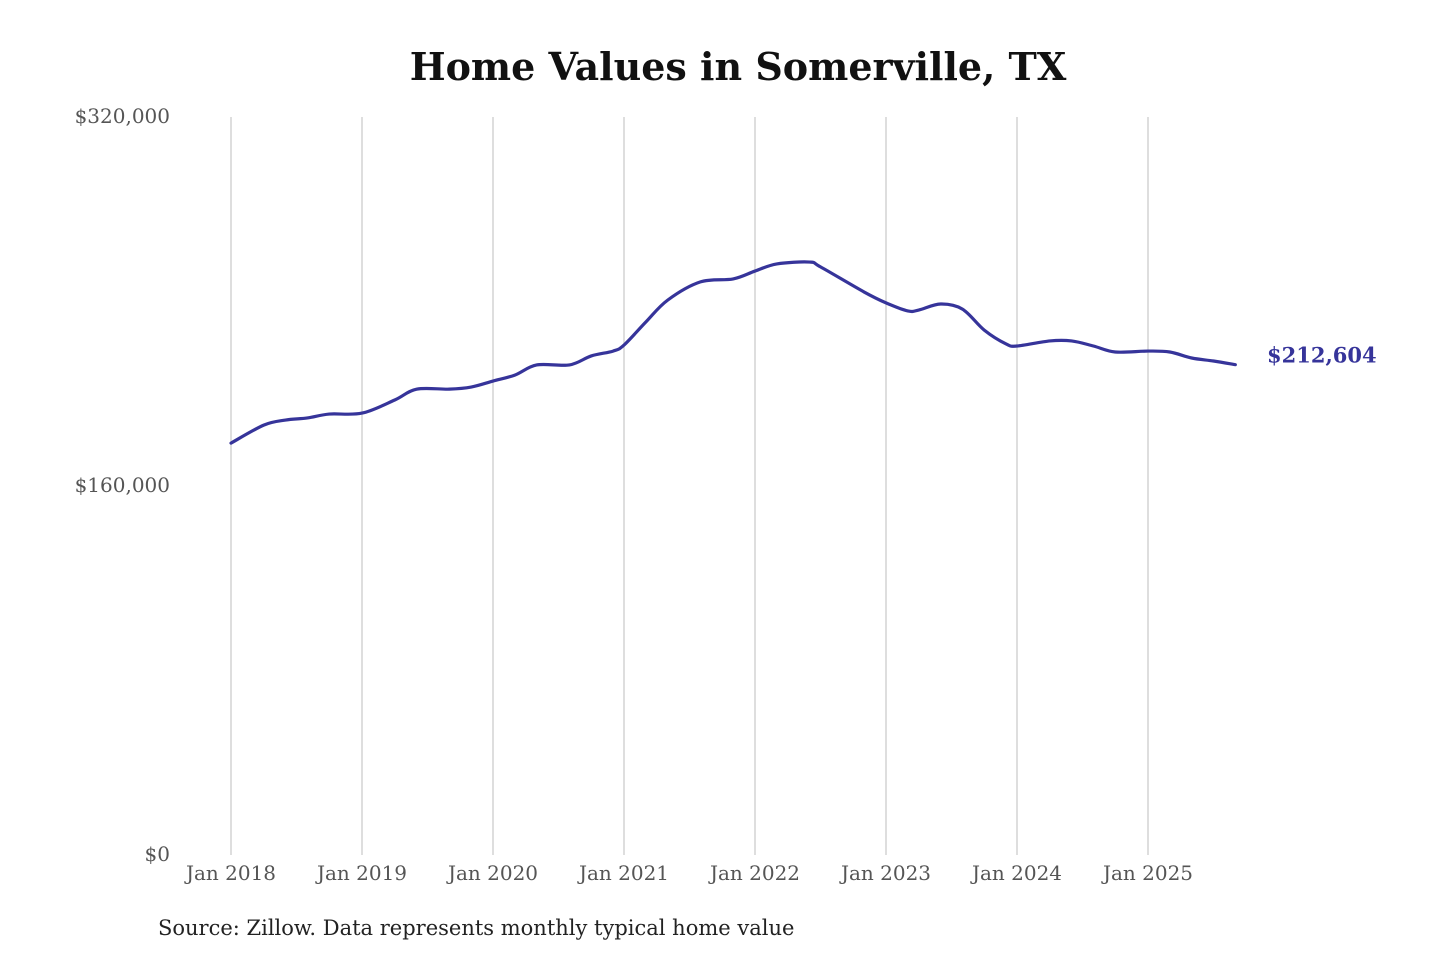  Describe the element at coordinates (361, 873) in the screenshot. I see `x-tick-label: Jan 2019` at that location.